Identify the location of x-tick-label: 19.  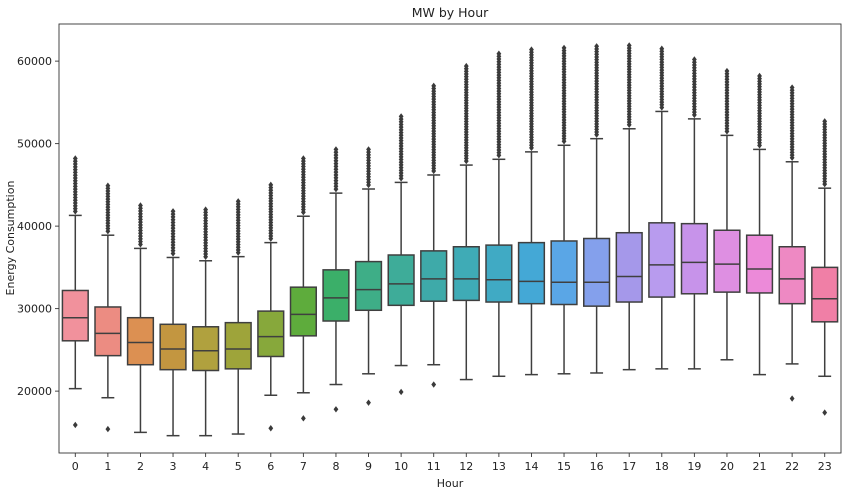
(694, 466).